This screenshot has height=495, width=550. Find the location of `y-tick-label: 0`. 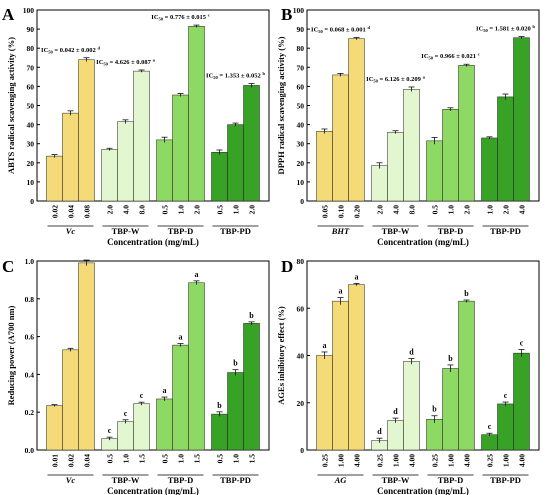

y-tick-label: 0 is located at coordinates (302, 201).